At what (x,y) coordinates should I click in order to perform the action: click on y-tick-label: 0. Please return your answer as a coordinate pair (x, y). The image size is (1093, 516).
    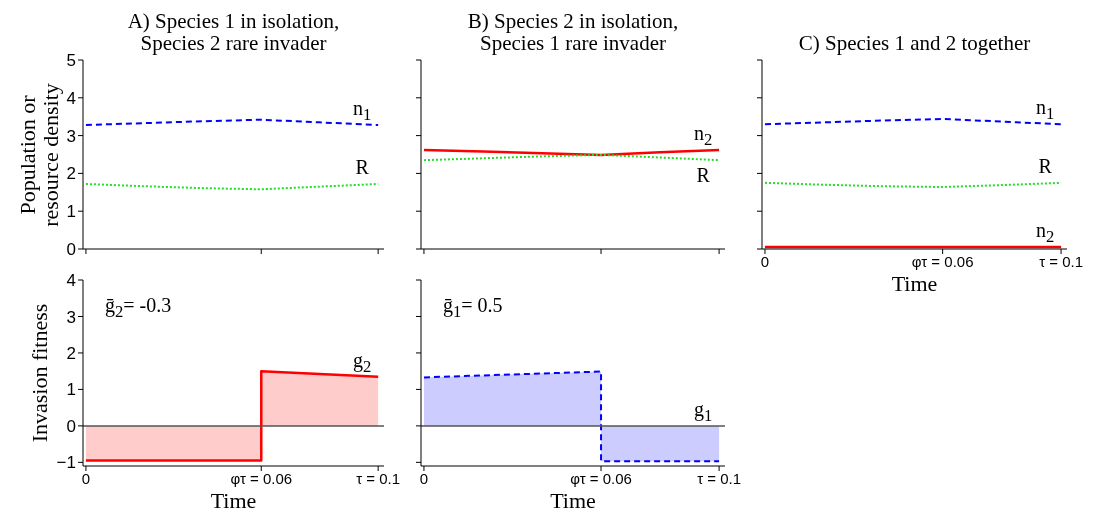
    Looking at the image, I should click on (71, 426).